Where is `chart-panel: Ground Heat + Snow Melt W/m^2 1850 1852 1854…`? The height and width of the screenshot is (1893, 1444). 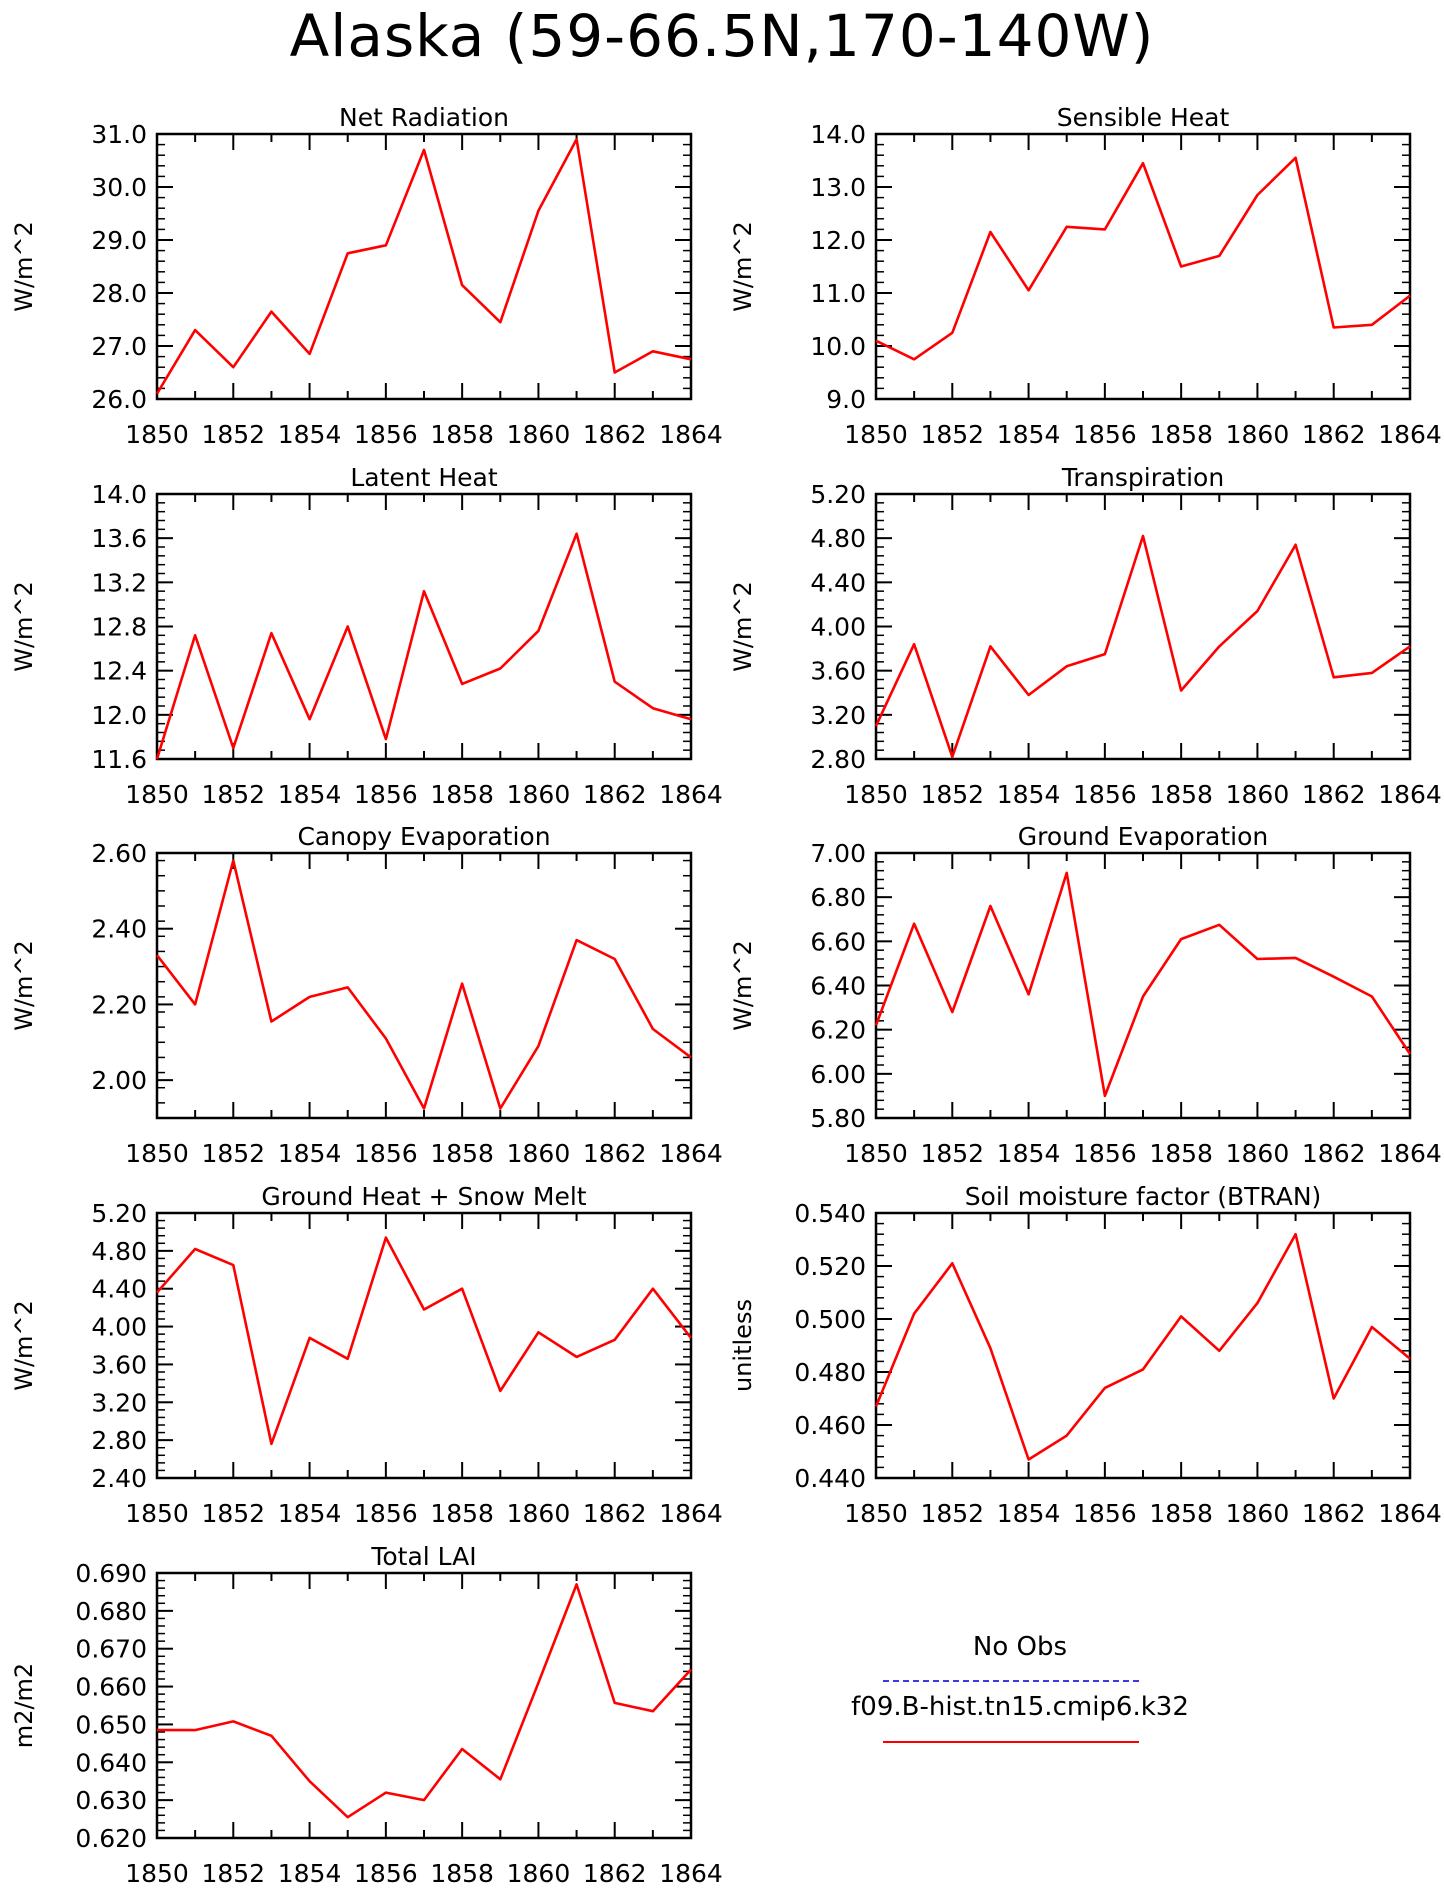
chart-panel: Ground Heat + Snow Melt W/m^2 1850 1852 1854… is located at coordinates (366, 1355).